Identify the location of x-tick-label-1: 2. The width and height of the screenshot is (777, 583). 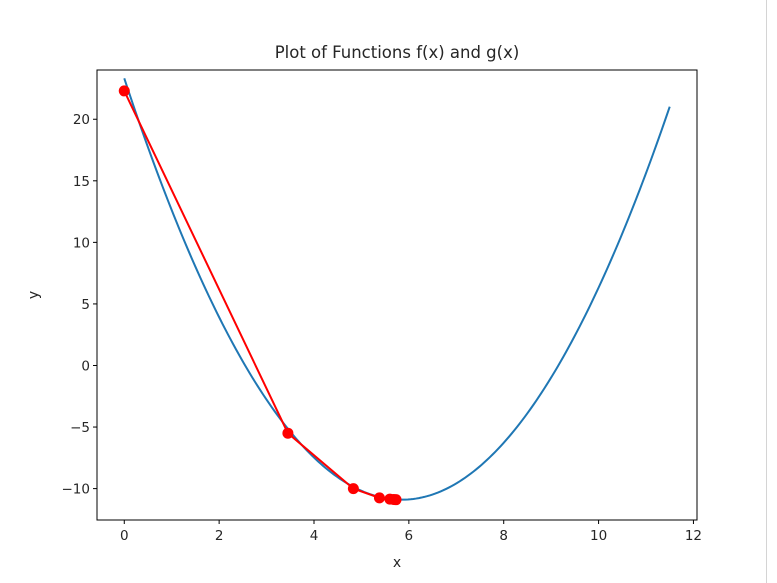
(219, 536).